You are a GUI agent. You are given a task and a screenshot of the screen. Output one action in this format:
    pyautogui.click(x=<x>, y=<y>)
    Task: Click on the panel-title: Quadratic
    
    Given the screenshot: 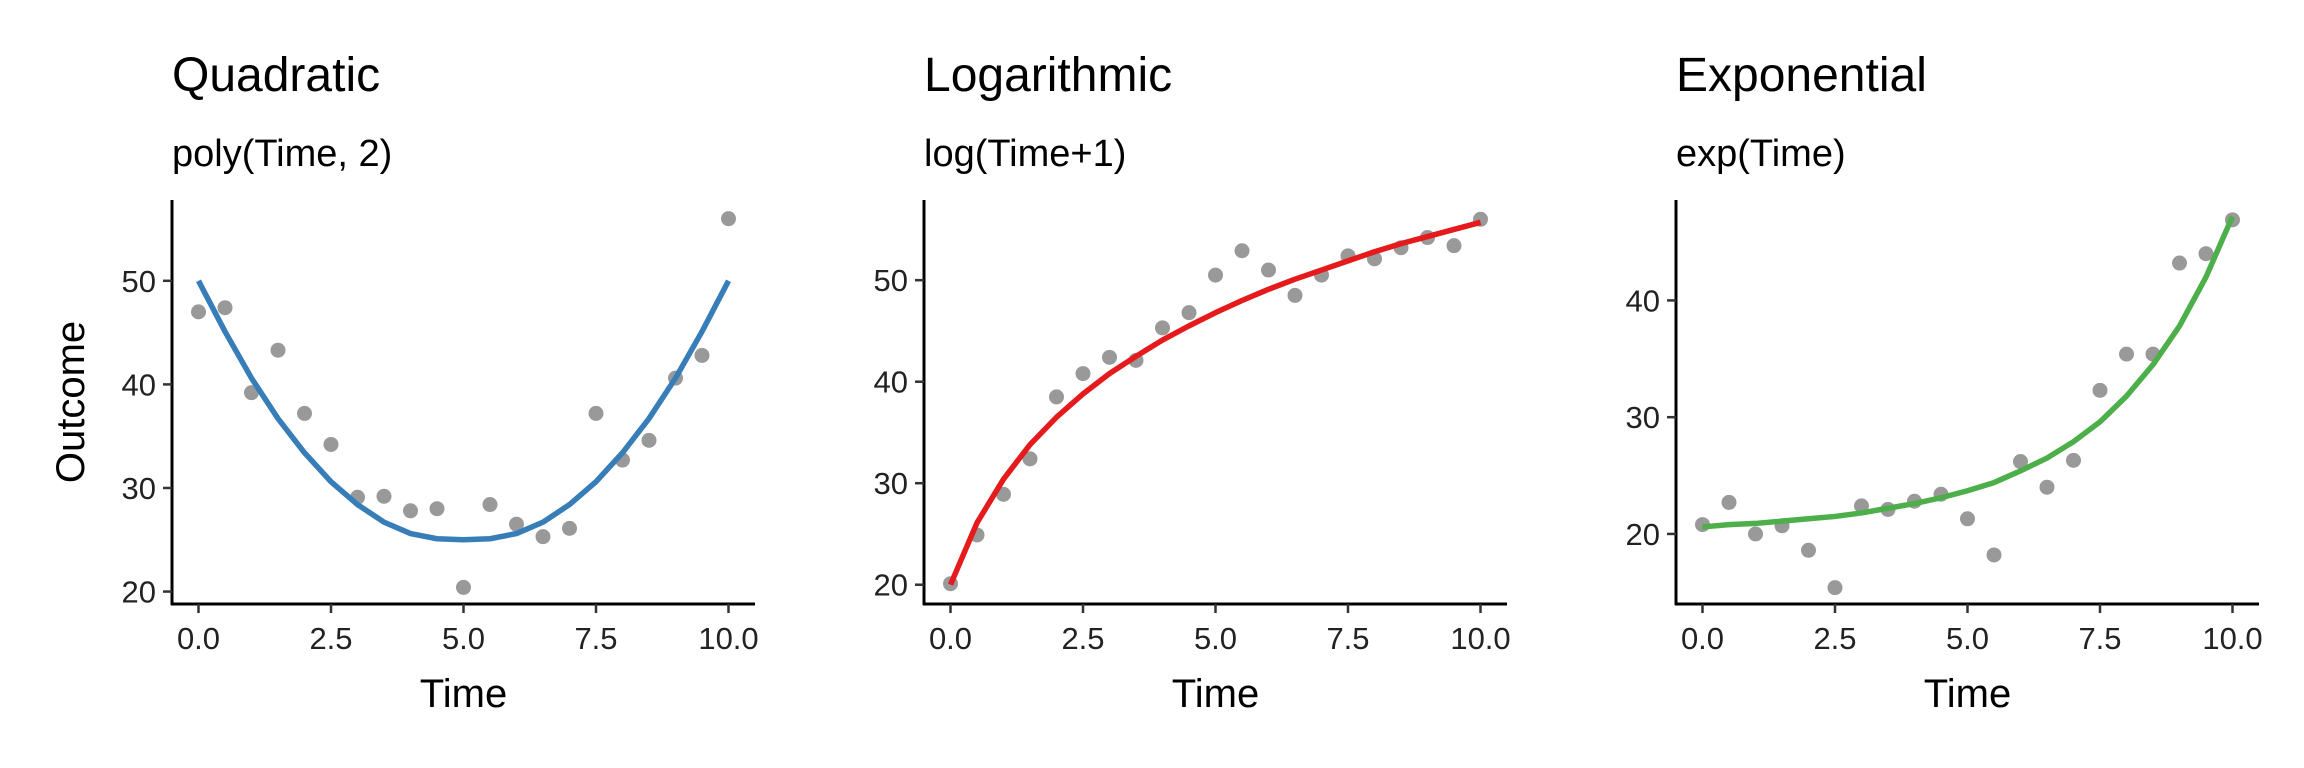 What is the action you would take?
    pyautogui.click(x=276, y=75)
    